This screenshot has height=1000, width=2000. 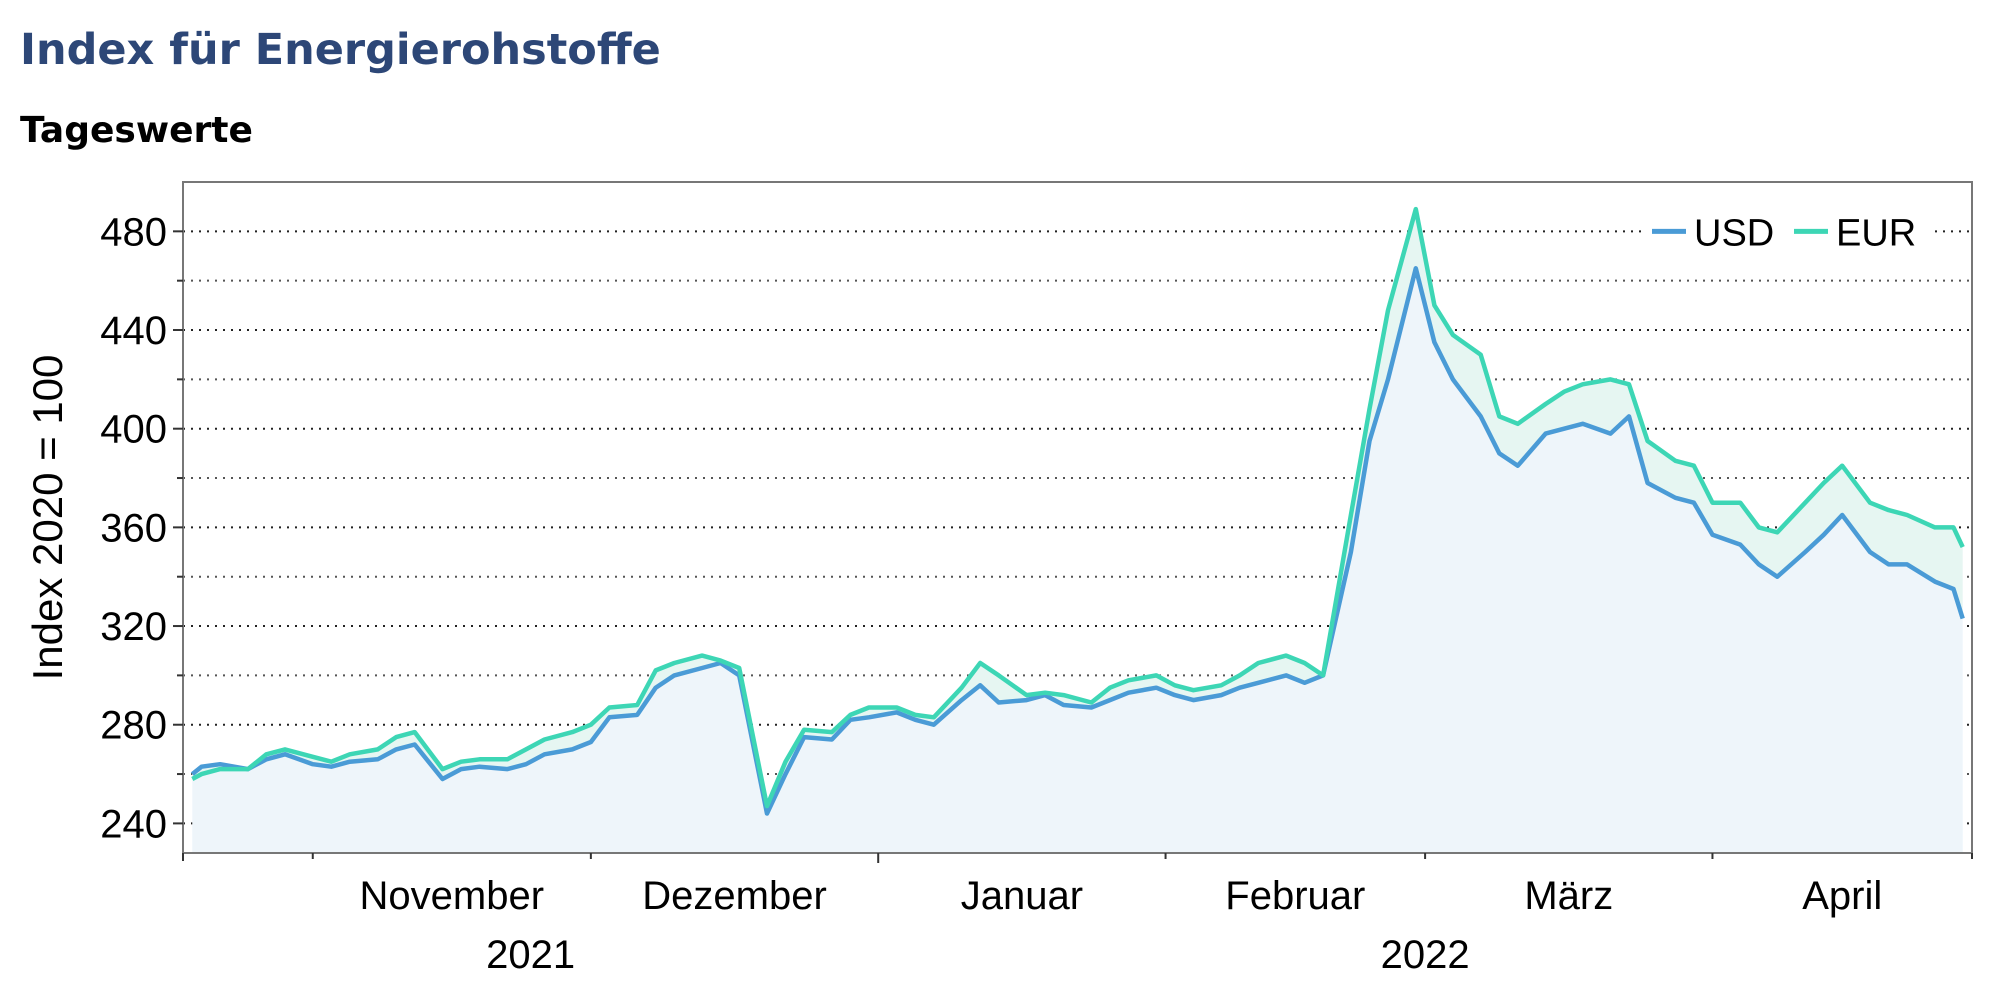 I want to click on y-axis: 240 280 320 360 400 440 480, so click(x=141, y=528).